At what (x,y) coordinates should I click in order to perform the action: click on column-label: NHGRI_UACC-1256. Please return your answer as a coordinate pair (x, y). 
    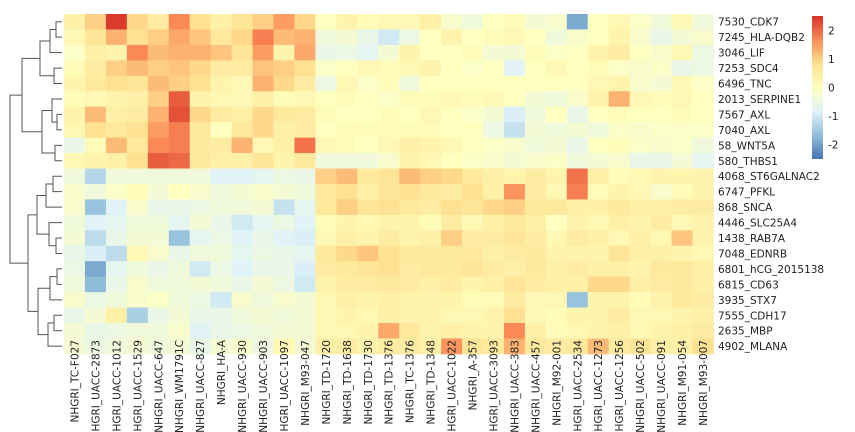
    Looking at the image, I should click on (620, 386).